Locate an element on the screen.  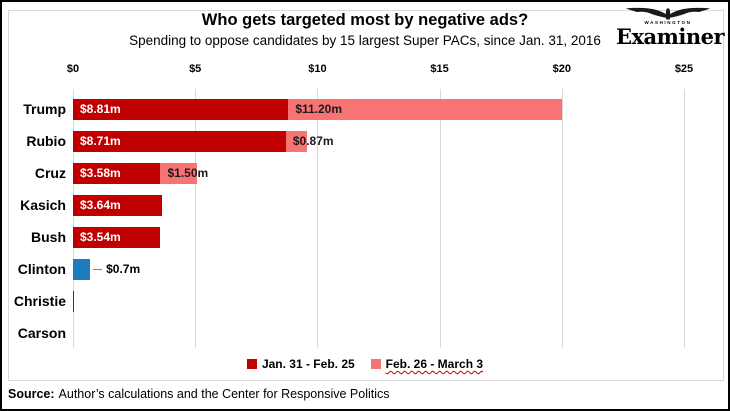
legend-label: Jan. 31 - Feb. 25 is located at coordinates (308, 364).